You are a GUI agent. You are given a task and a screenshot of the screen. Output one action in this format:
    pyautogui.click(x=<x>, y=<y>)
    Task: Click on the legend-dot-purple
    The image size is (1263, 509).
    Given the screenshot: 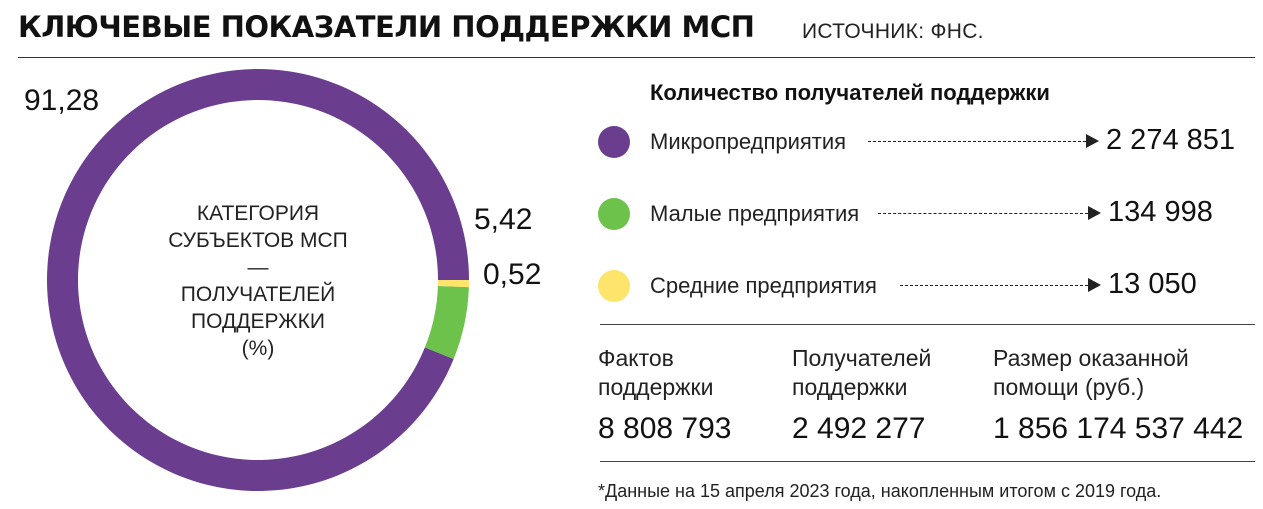 What is the action you would take?
    pyautogui.click(x=614, y=142)
    